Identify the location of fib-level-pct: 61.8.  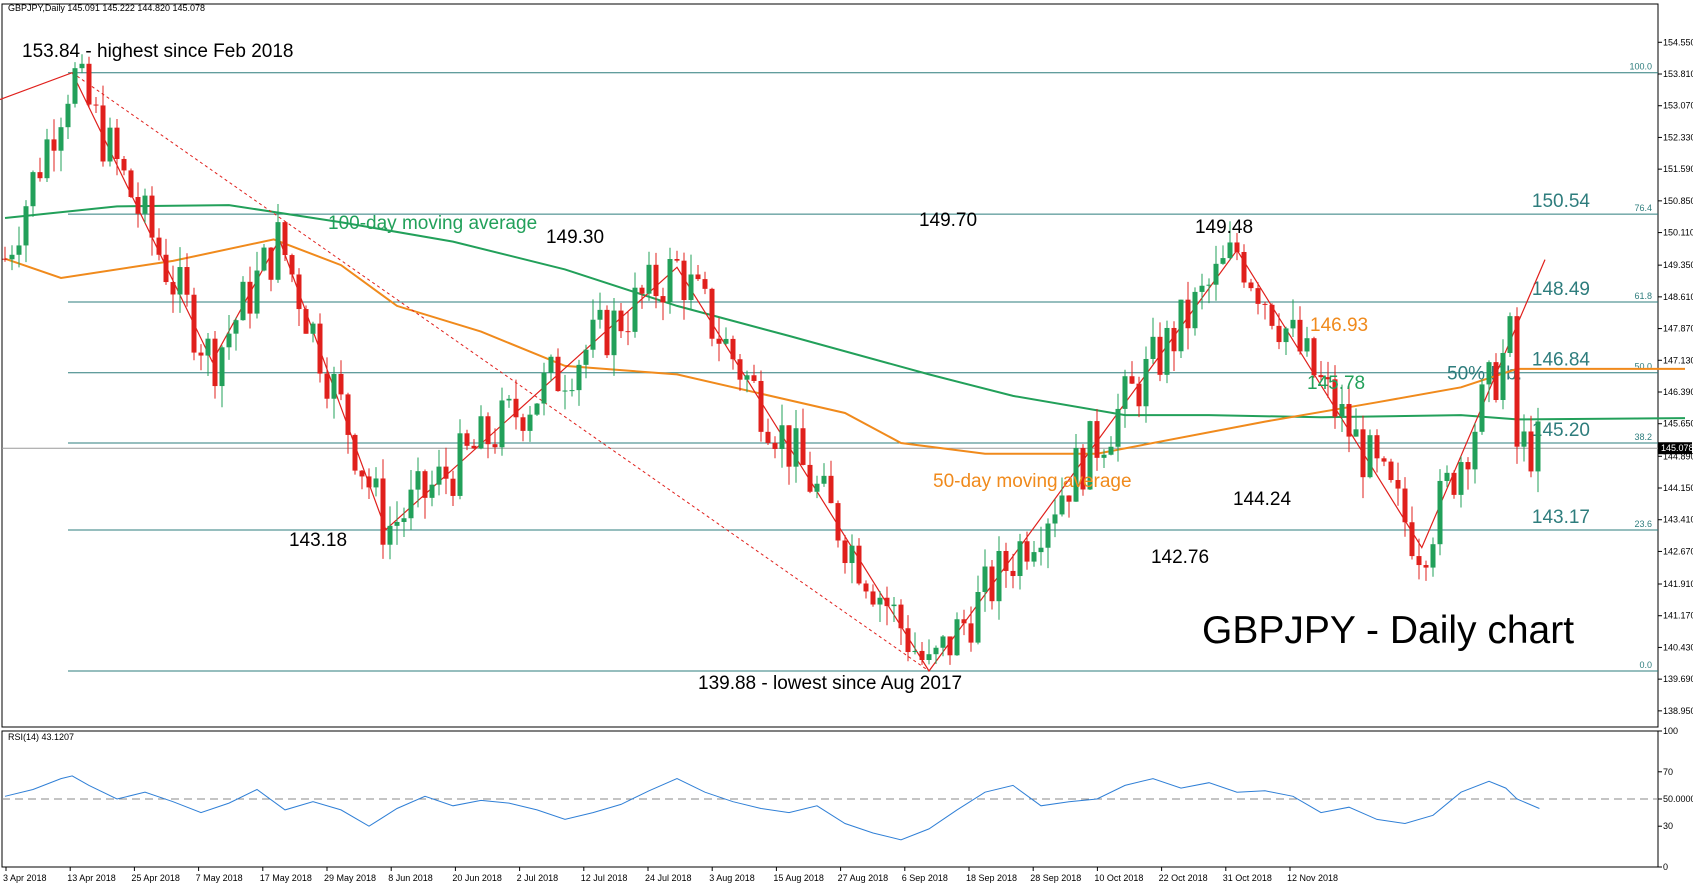
(1643, 296).